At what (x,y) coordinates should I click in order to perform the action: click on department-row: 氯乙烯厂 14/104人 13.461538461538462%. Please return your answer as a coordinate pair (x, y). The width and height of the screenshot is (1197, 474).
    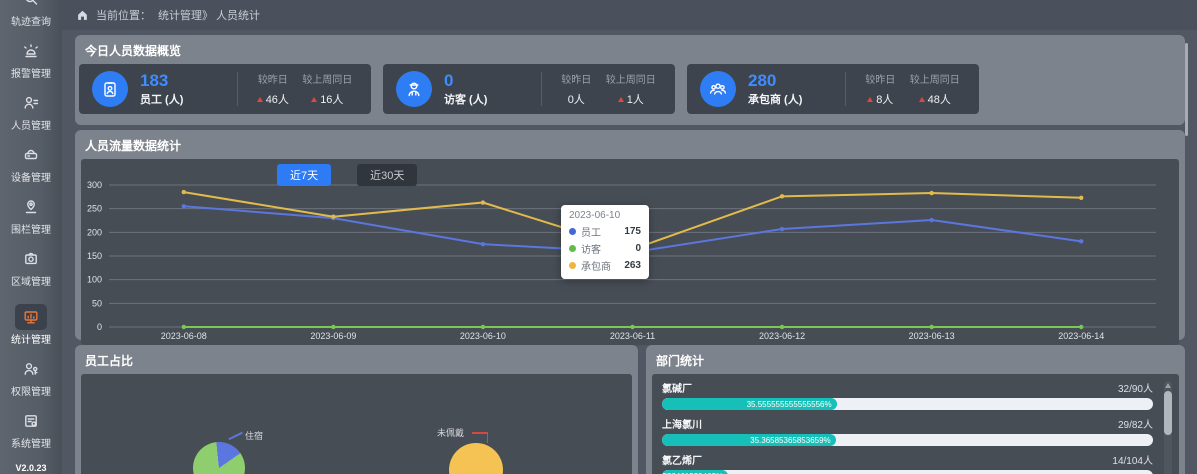
    Looking at the image, I should click on (907, 463).